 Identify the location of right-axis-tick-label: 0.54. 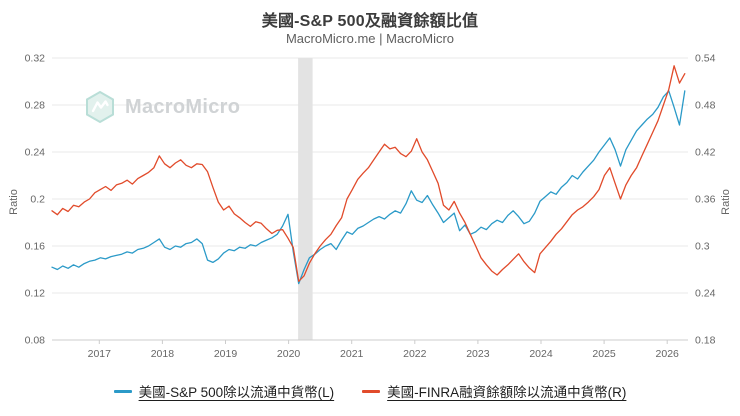
(705, 59).